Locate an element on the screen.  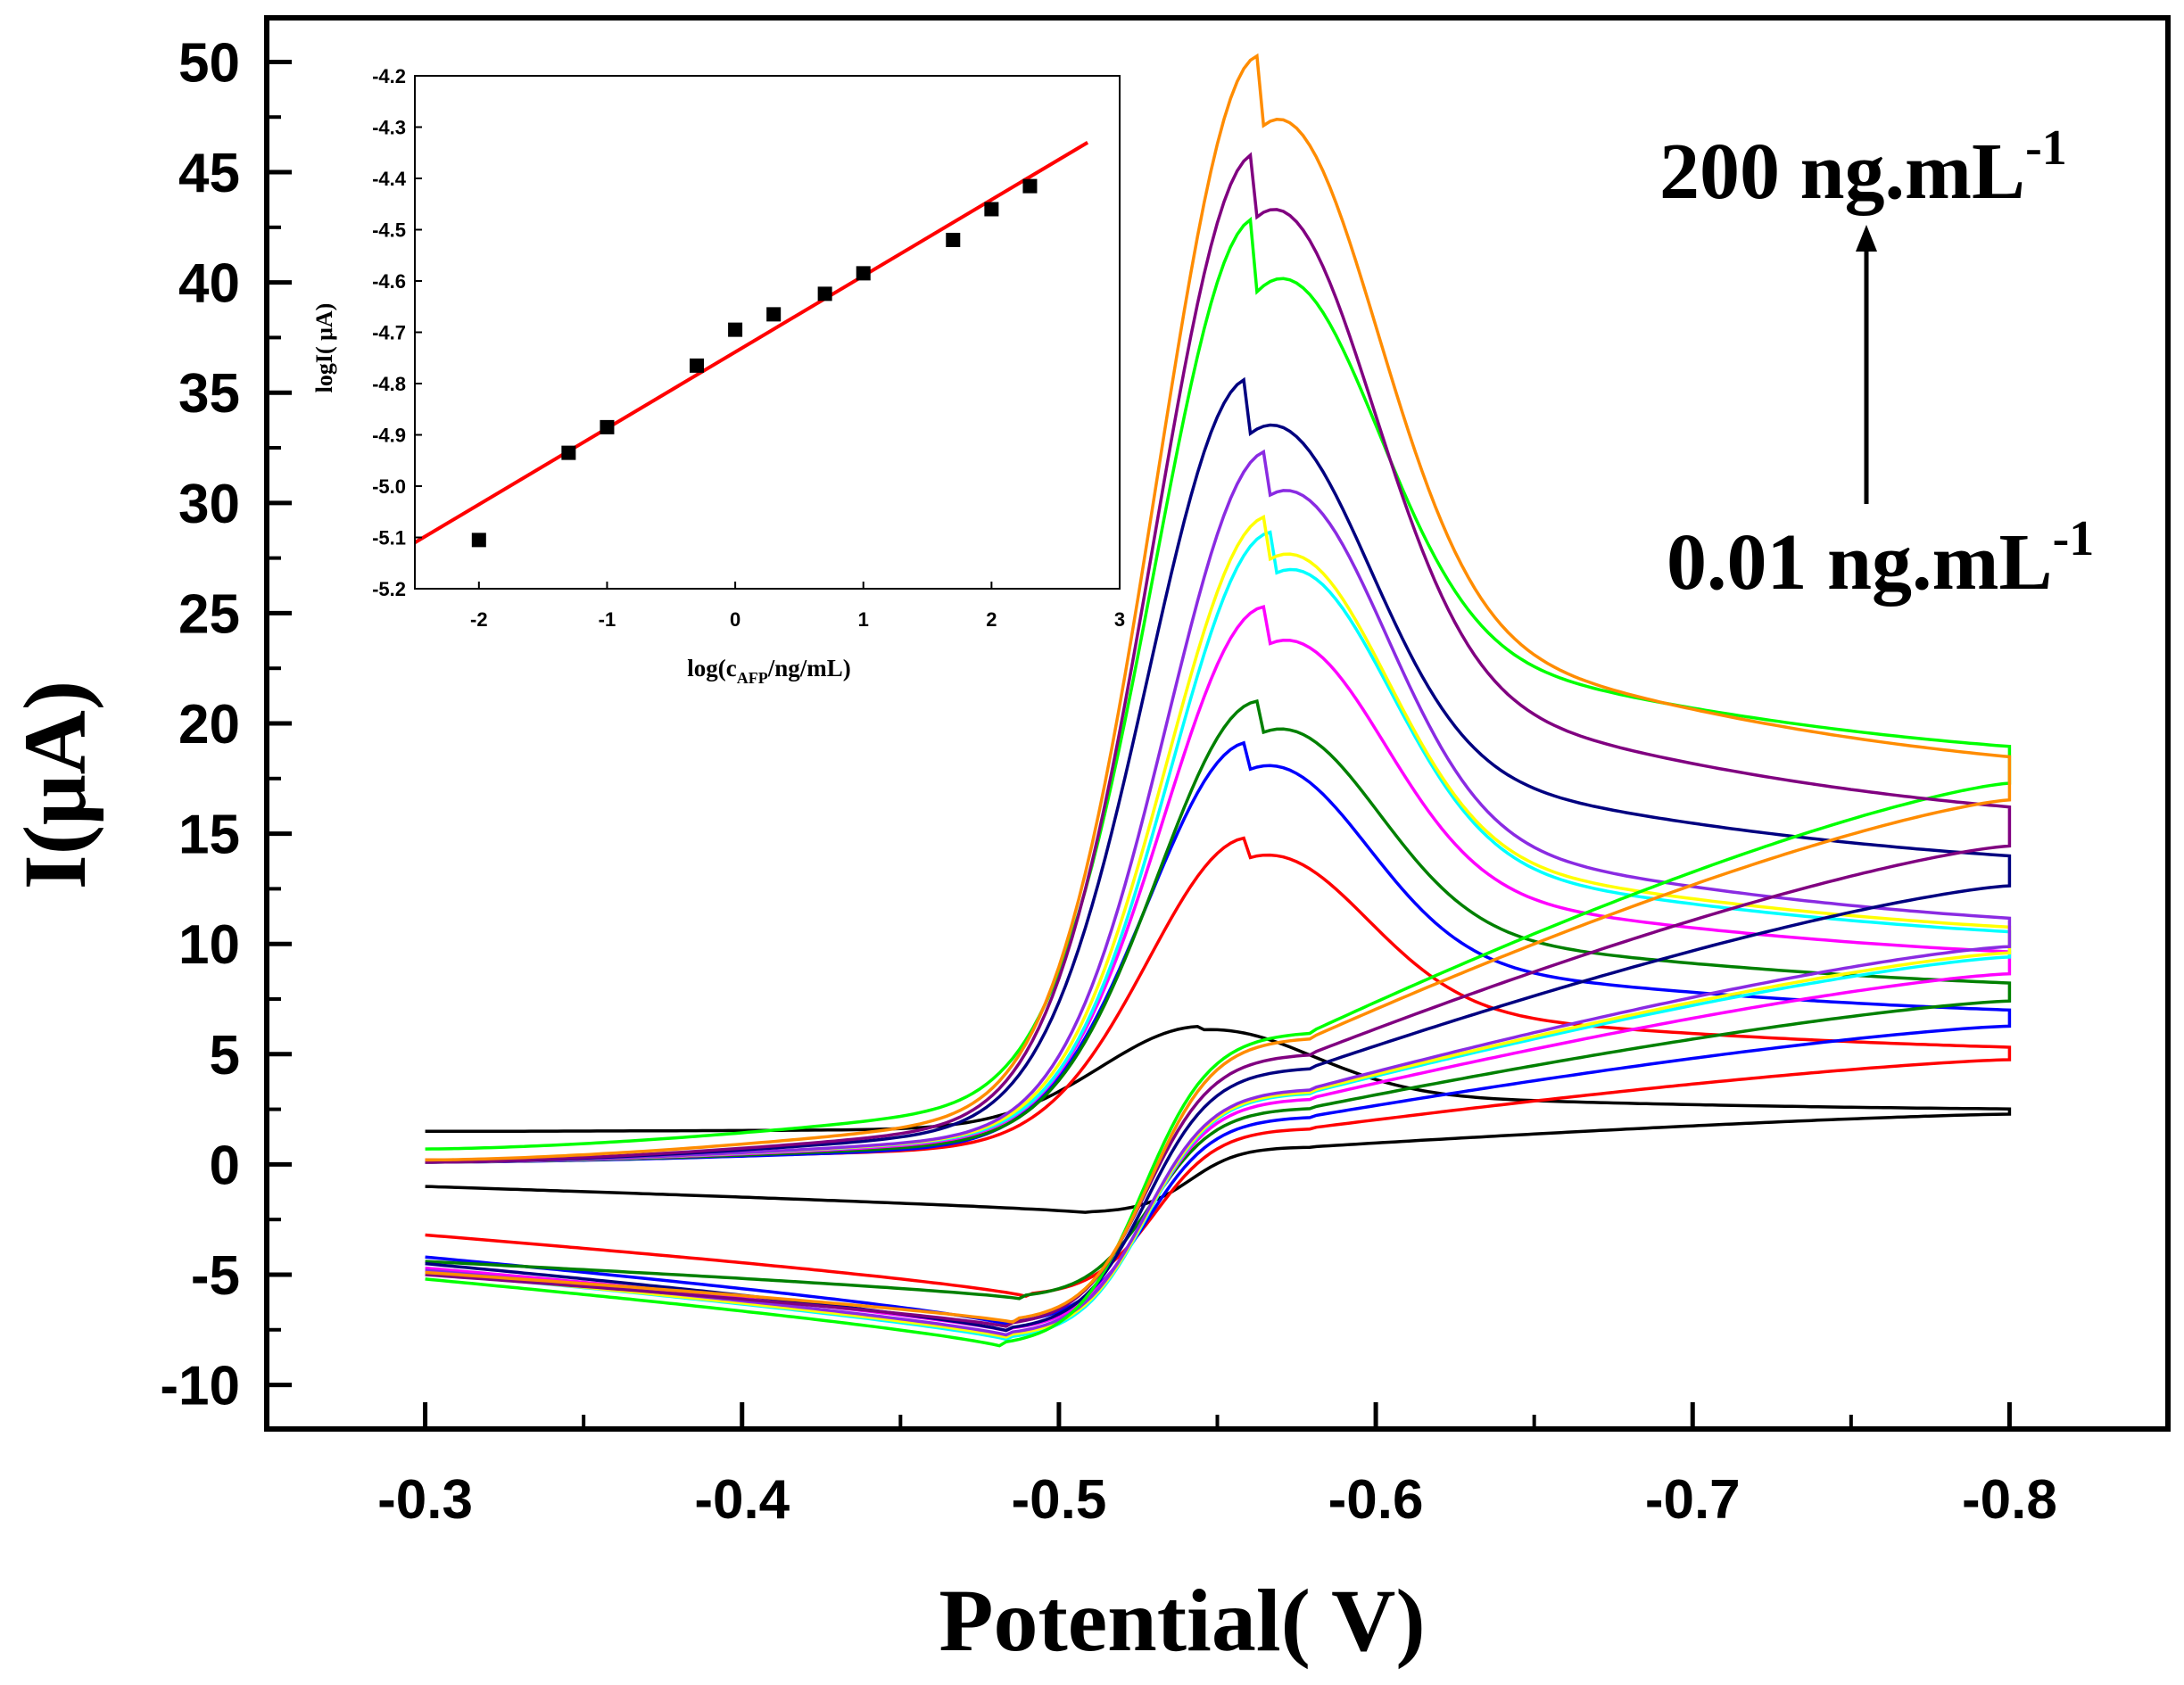
inset-x-tick-label: 1 is located at coordinates (864, 619).